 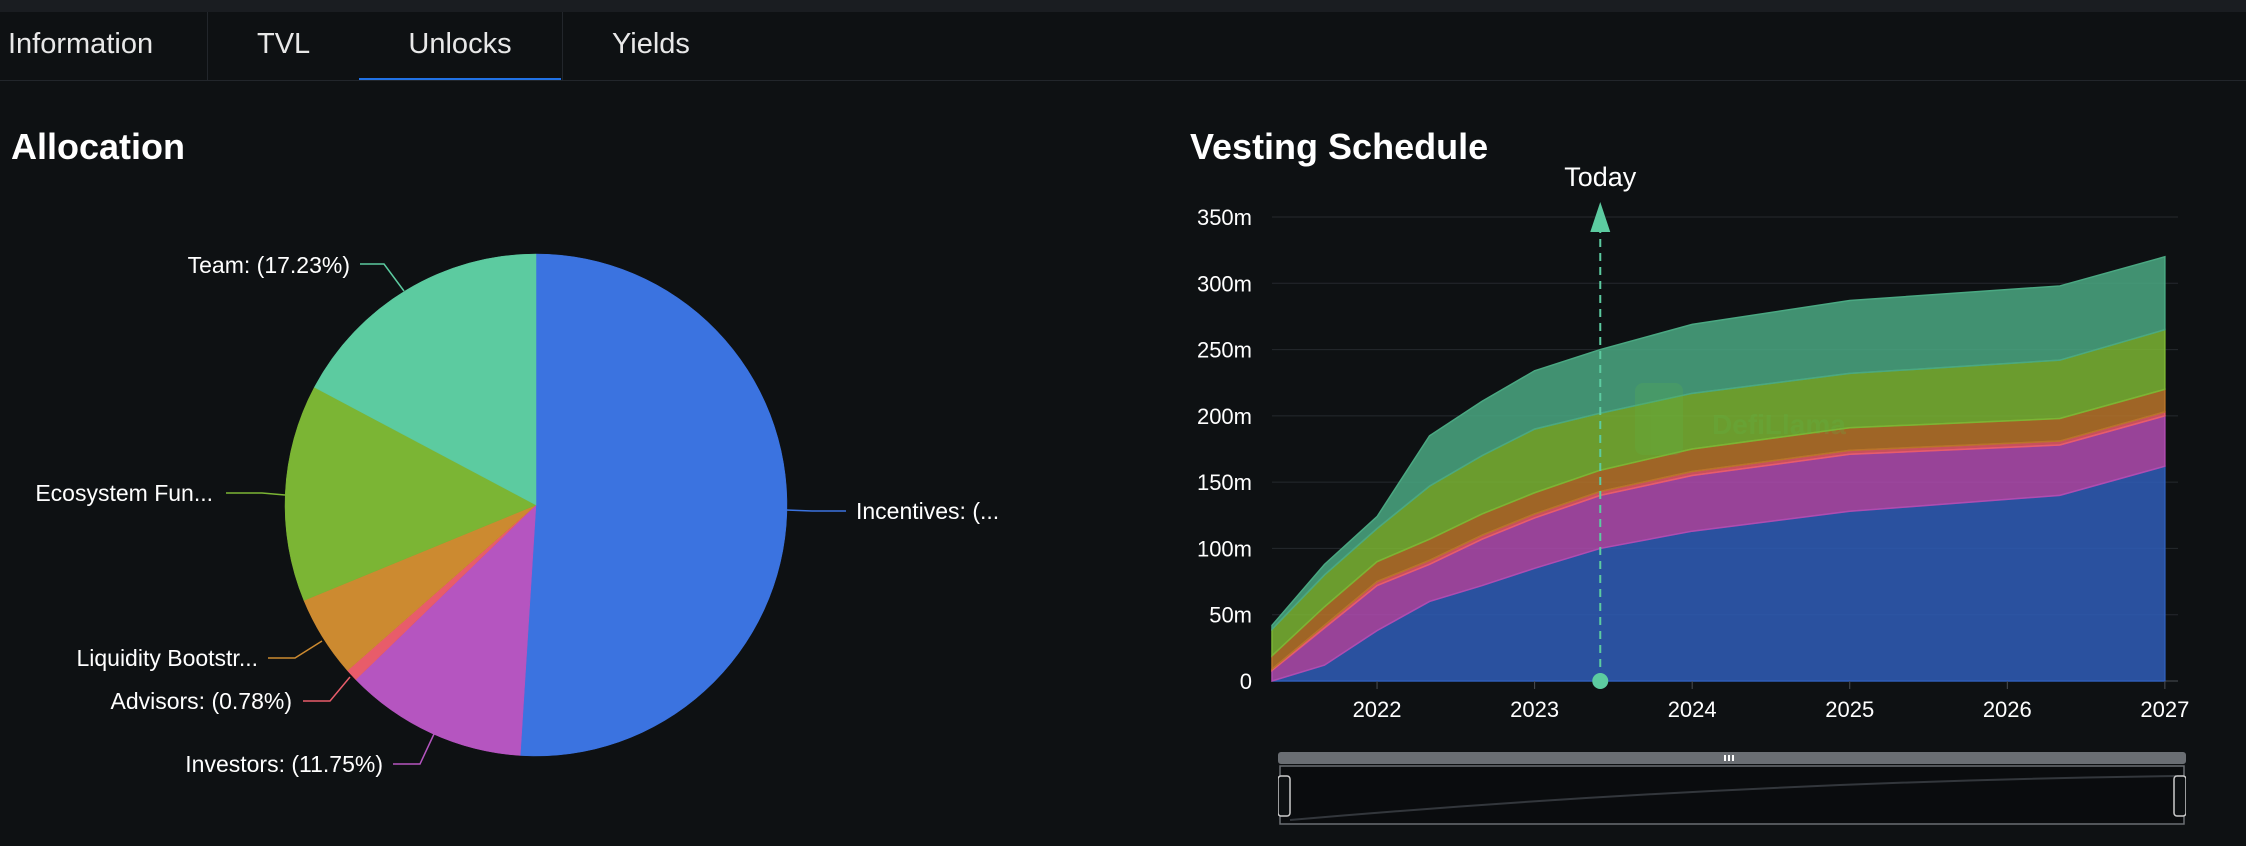 I want to click on pie-slice-investors, so click(x=446, y=630).